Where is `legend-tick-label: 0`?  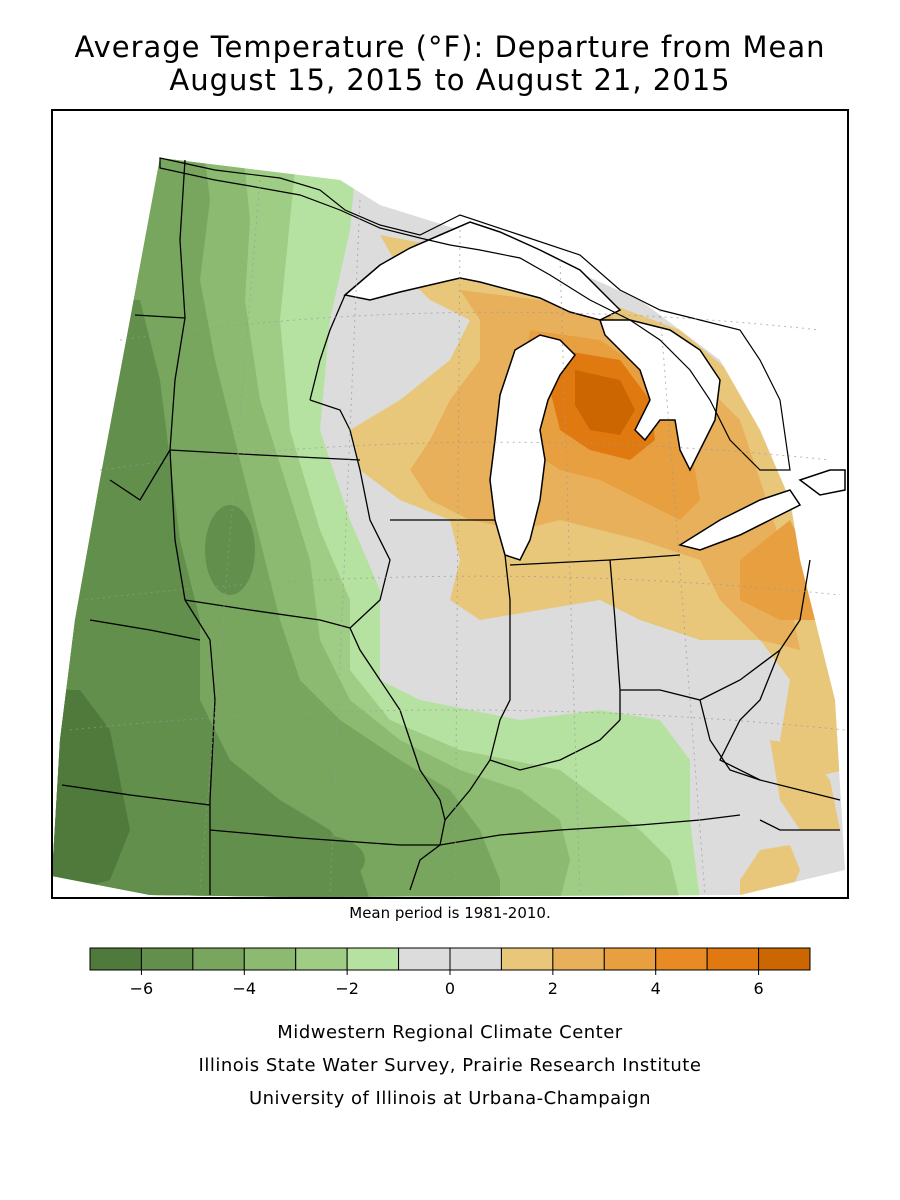 legend-tick-label: 0 is located at coordinates (450, 988).